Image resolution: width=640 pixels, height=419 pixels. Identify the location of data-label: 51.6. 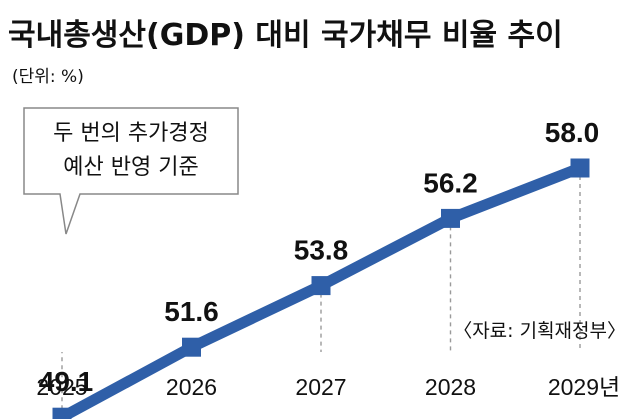
(191, 311).